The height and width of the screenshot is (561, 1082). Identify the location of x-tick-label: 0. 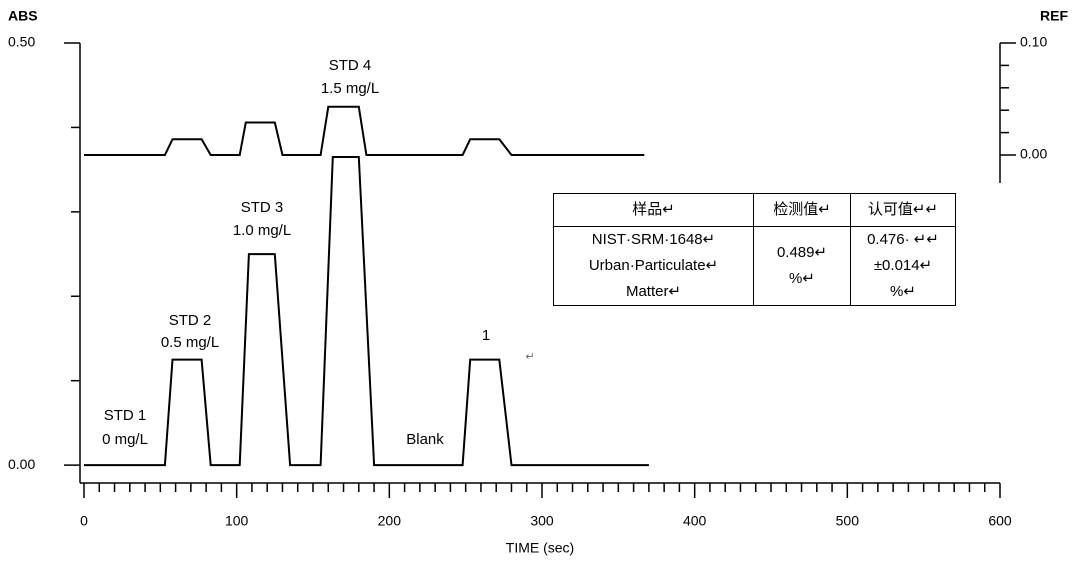
(84, 521).